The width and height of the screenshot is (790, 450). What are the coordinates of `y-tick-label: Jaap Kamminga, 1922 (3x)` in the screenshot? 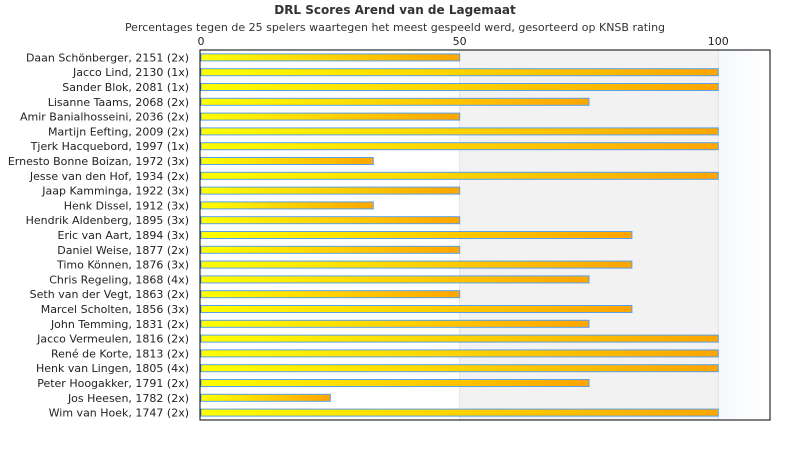 It's located at (115, 191).